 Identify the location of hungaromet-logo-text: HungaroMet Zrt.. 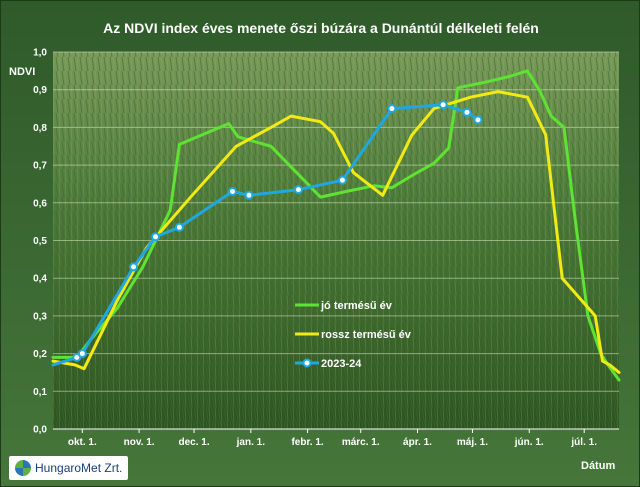
(79, 468).